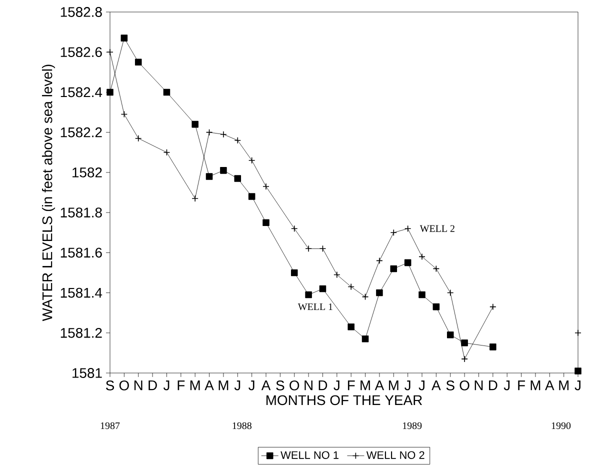  Describe the element at coordinates (81, 333) in the screenshot. I see `y-tick-label: 1581.2` at that location.